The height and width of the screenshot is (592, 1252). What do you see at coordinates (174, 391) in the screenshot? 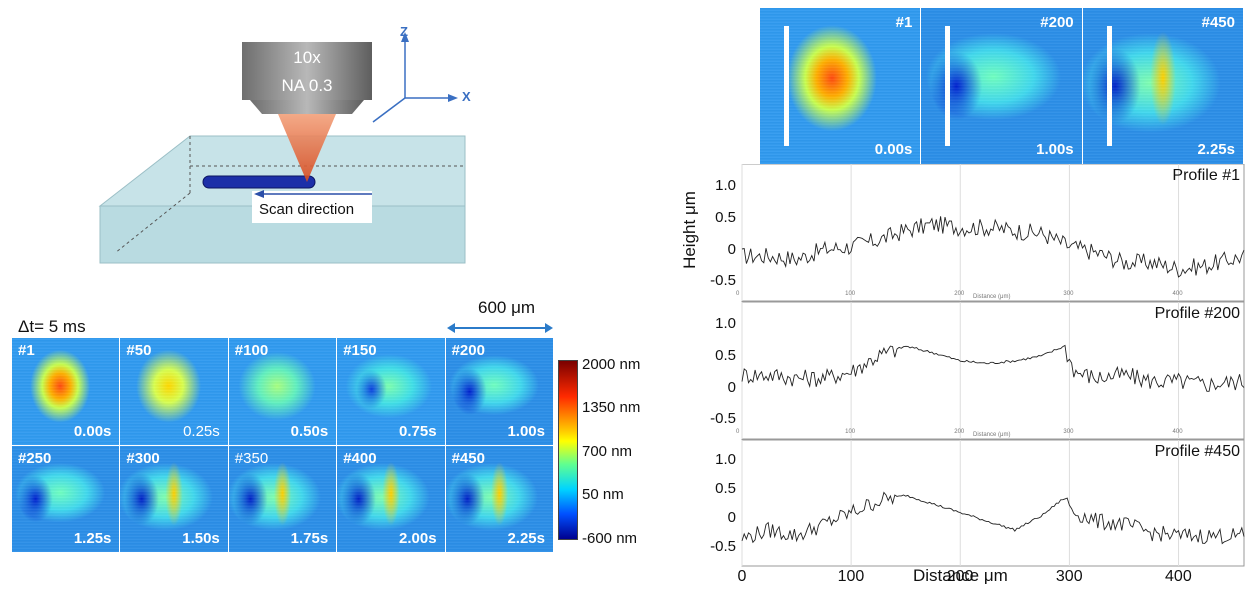
I see `frame-tile: #50 0.25s` at bounding box center [174, 391].